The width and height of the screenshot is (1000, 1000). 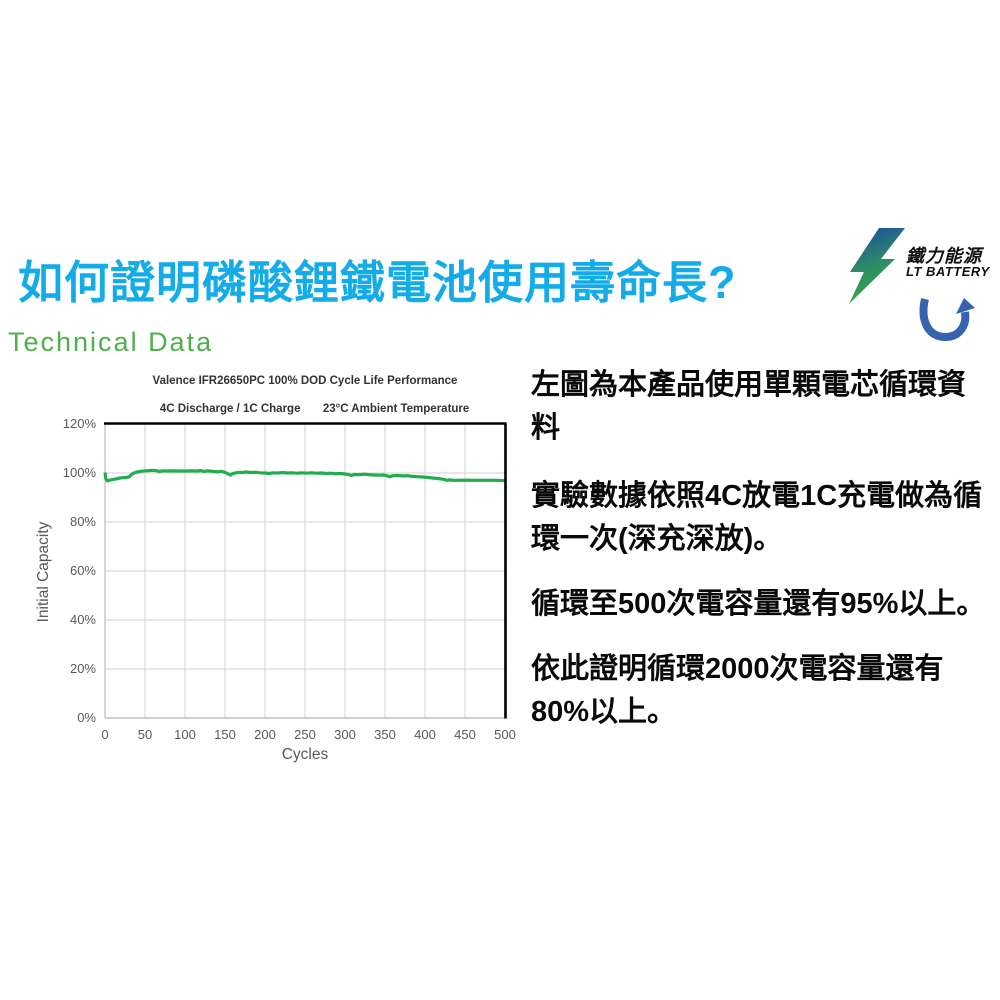 What do you see at coordinates (185, 734) in the screenshot?
I see `x-tick-label: 100` at bounding box center [185, 734].